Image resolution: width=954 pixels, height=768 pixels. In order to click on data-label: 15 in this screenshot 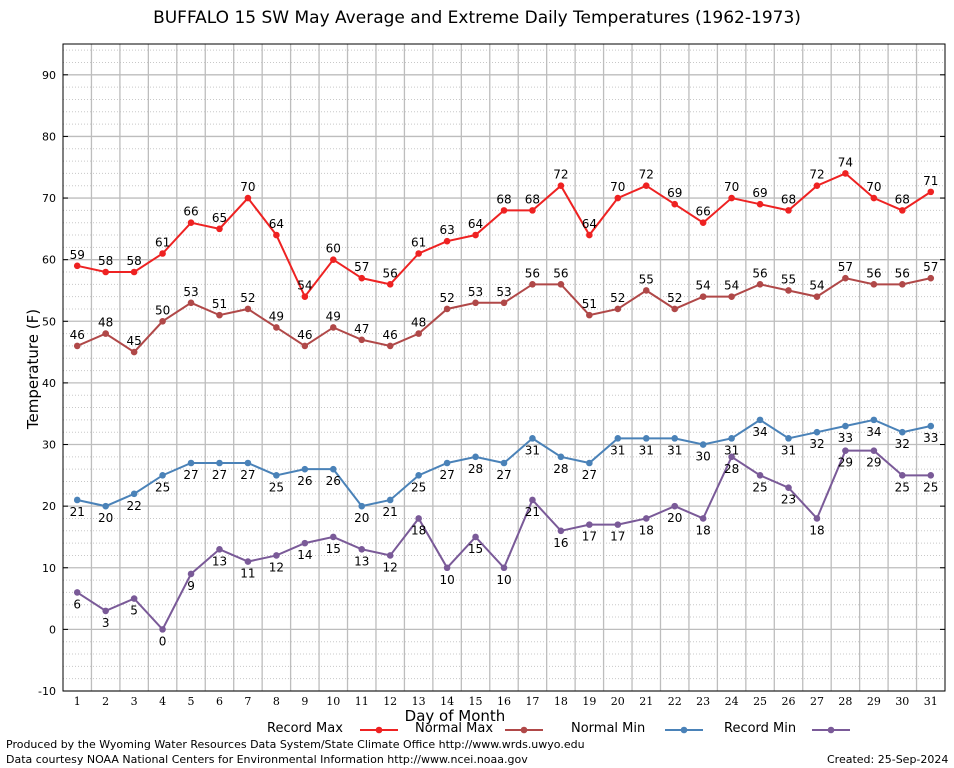, I will do `click(475, 549)`.